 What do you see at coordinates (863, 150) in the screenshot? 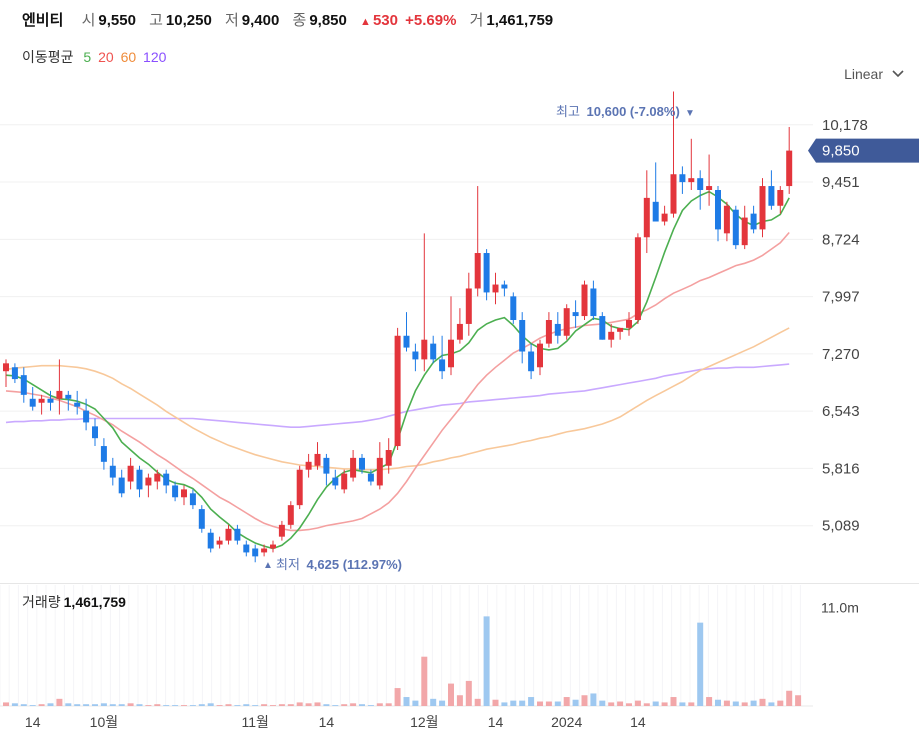
I see `current-price-tag: 9,850` at bounding box center [863, 150].